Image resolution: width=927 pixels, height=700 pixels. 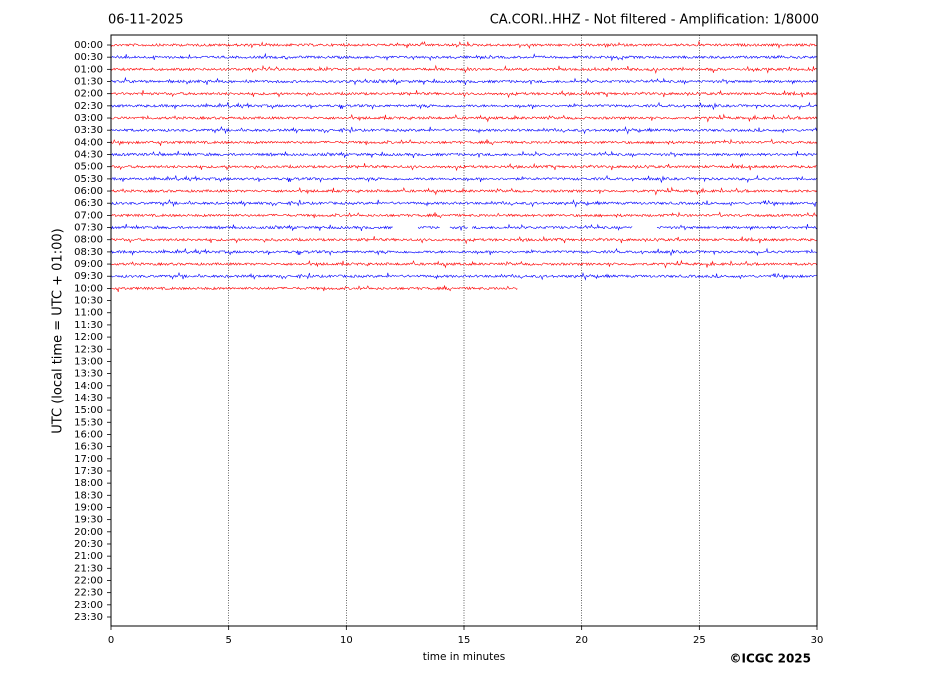 What do you see at coordinates (88, 179) in the screenshot?
I see `y-tick-label: 05:30` at bounding box center [88, 179].